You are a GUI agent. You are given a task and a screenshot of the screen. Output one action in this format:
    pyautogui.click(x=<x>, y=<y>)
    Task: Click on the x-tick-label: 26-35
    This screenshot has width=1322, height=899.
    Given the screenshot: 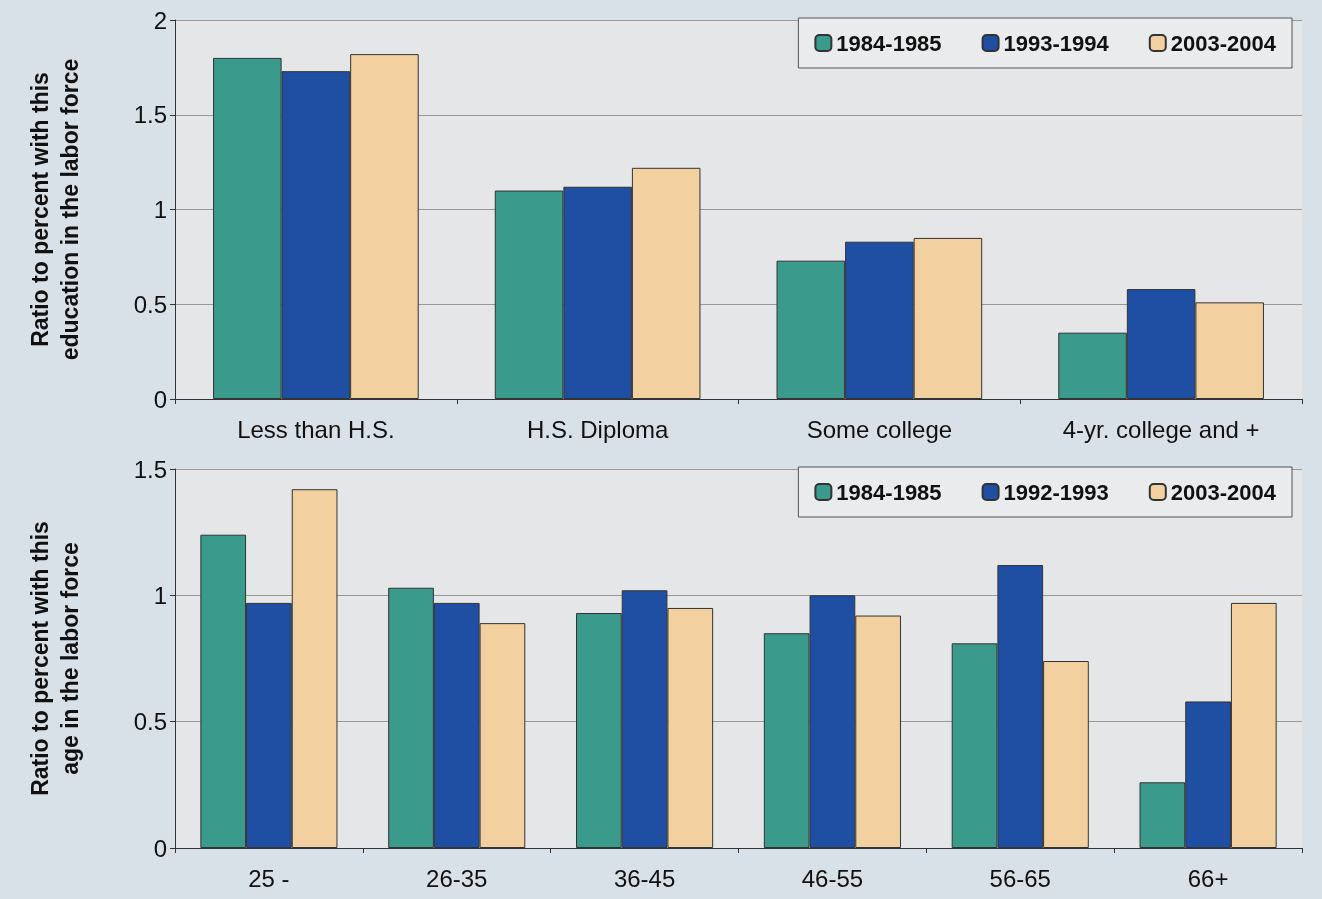 What is the action you would take?
    pyautogui.click(x=457, y=878)
    